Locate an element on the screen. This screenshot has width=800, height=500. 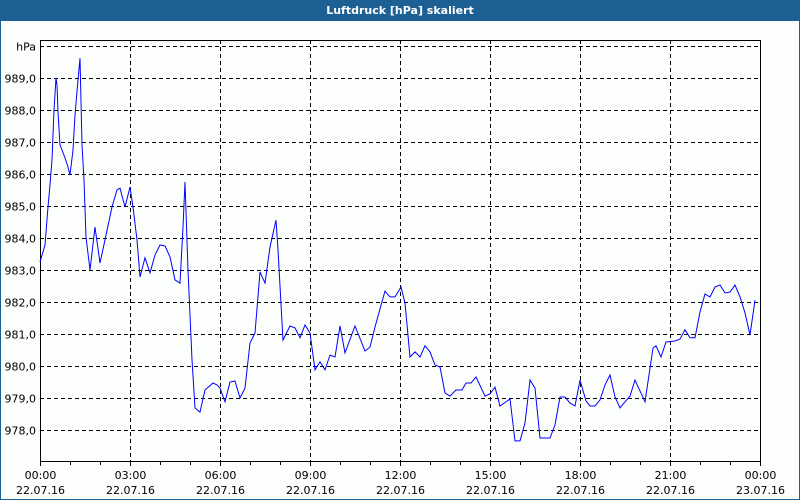
y-tick-label: 979,0 is located at coordinates (21, 399).